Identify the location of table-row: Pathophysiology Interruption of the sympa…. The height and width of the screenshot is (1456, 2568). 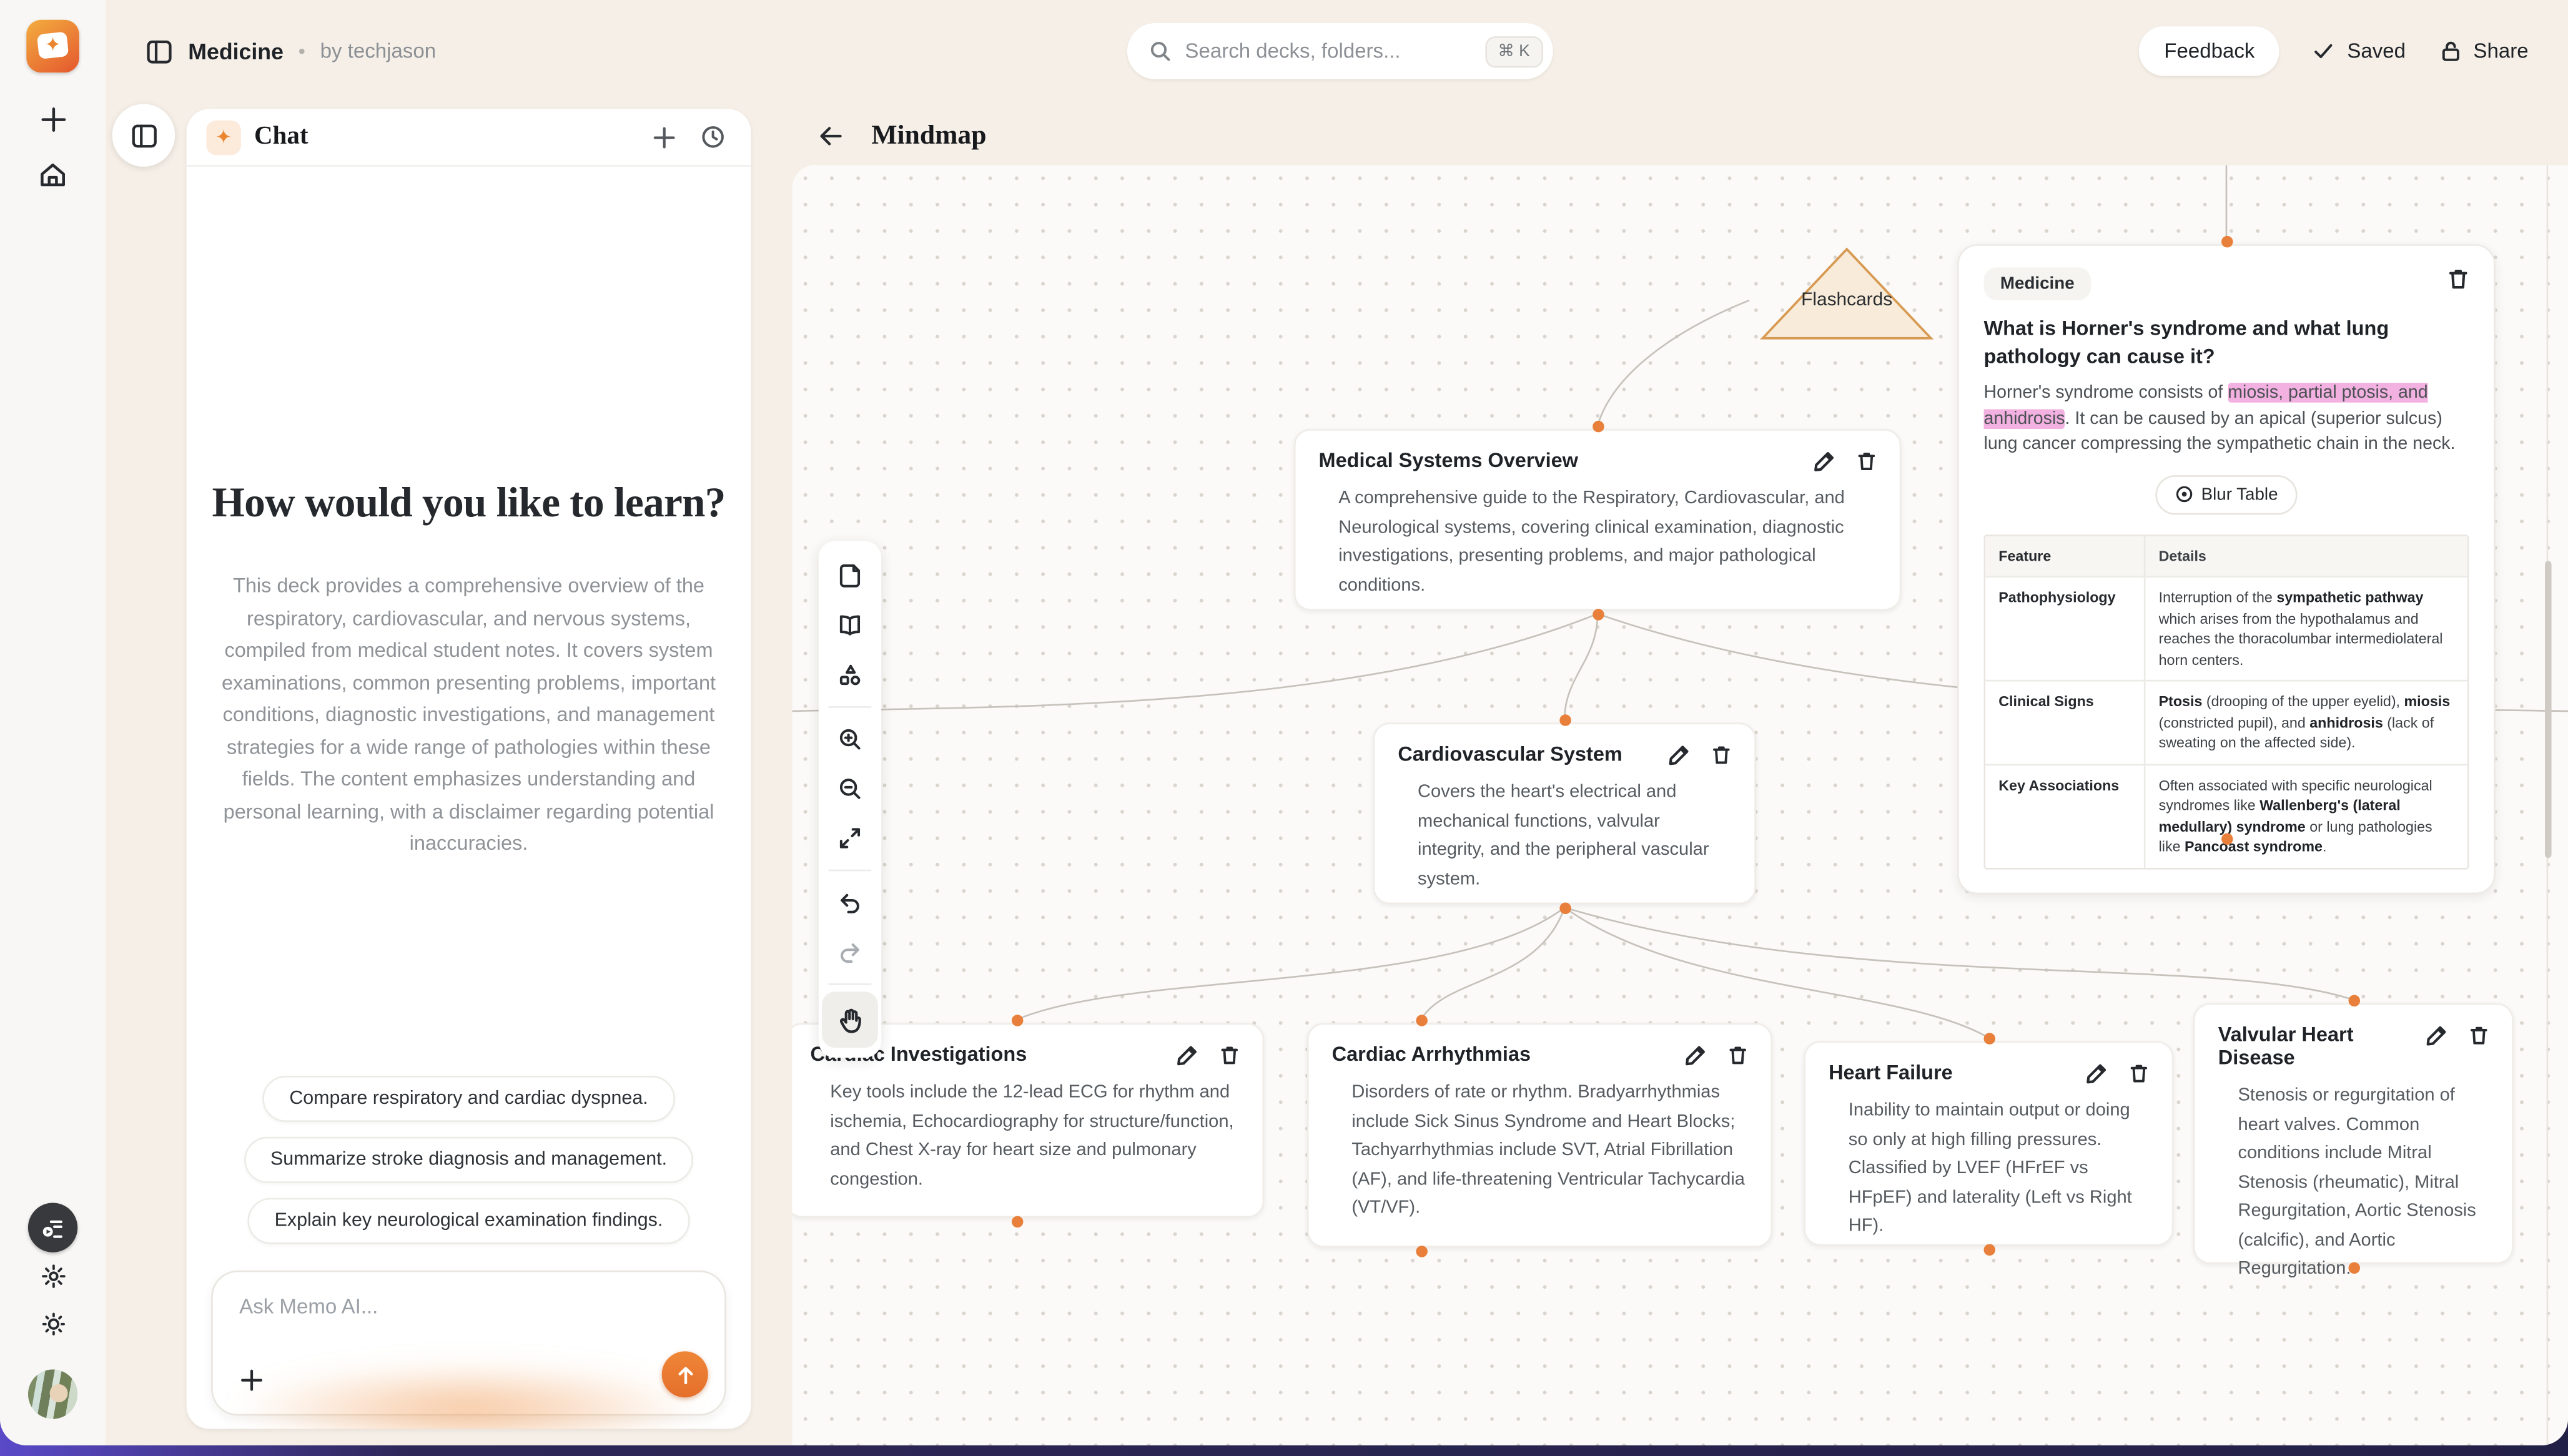
(2226, 628).